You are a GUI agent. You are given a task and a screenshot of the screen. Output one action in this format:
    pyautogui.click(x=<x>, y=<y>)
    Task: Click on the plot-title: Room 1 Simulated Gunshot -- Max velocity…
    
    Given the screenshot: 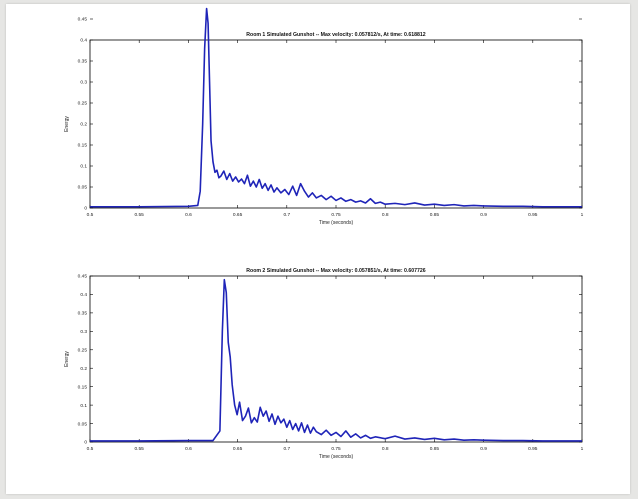 What is the action you would take?
    pyautogui.click(x=336, y=35)
    